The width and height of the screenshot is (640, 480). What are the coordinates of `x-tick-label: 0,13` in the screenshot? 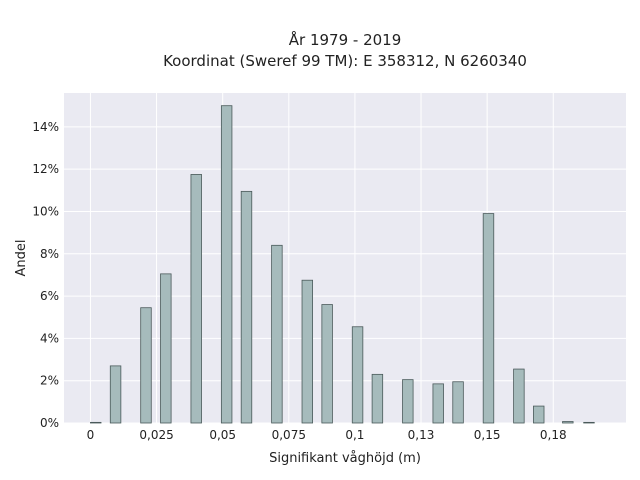 It's located at (421, 435).